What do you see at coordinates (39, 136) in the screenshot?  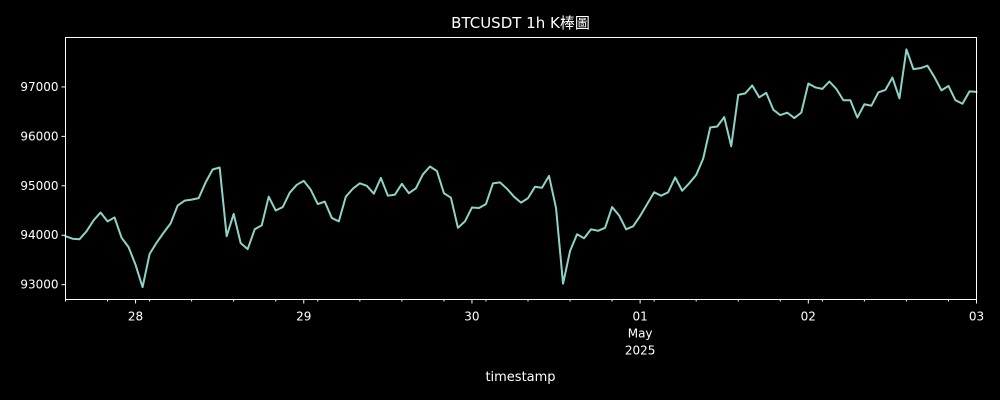 I see `y-tick-label: 96000` at bounding box center [39, 136].